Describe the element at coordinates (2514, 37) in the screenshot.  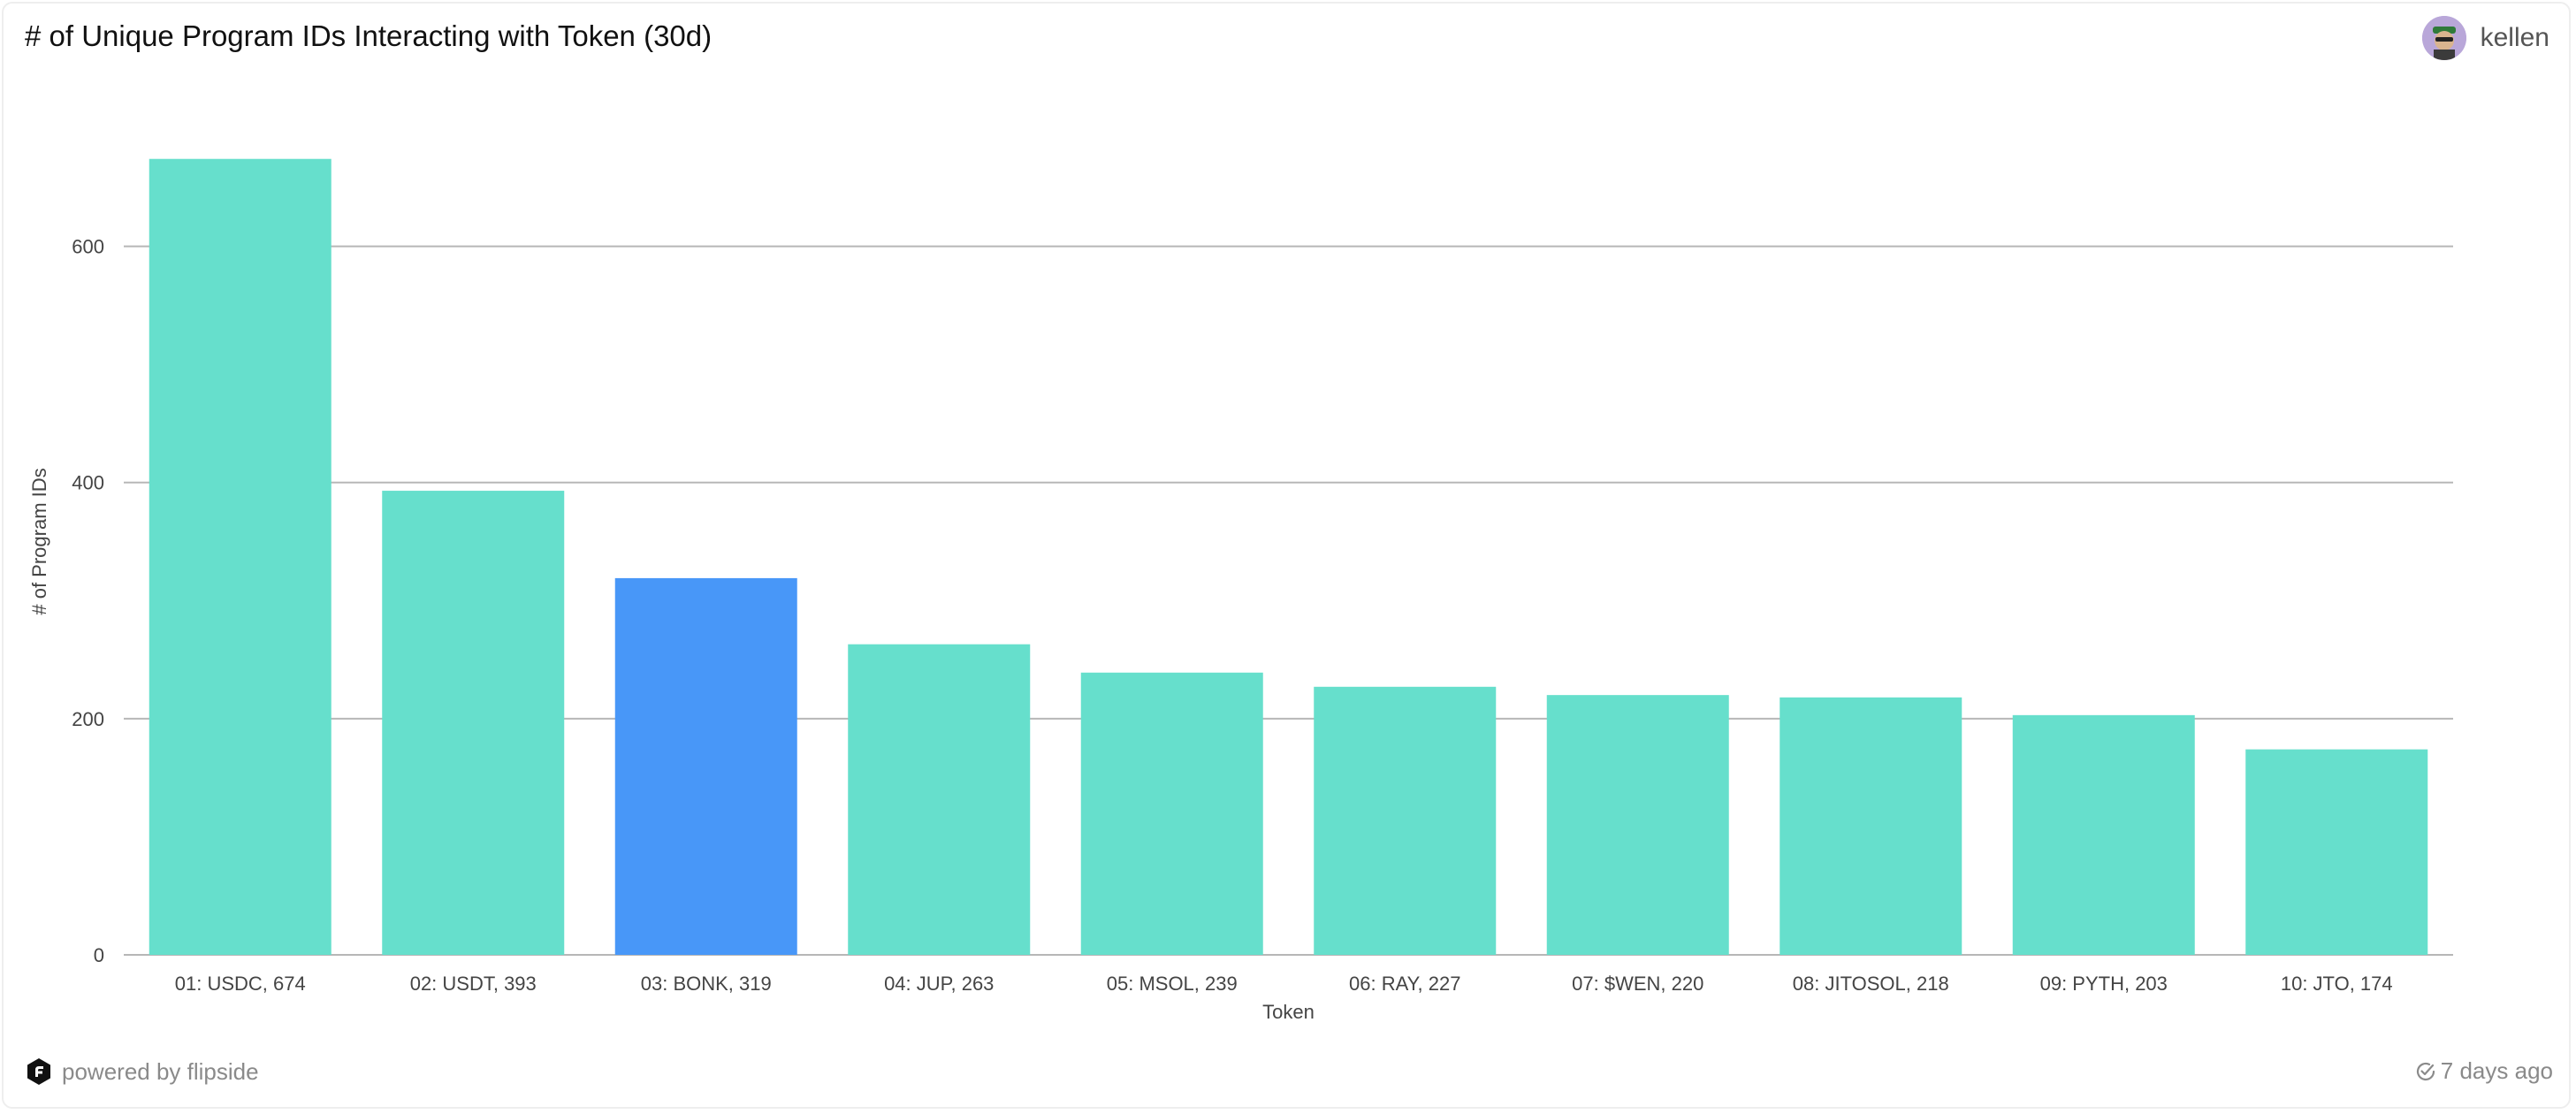
I see `author-name: kellen` at that location.